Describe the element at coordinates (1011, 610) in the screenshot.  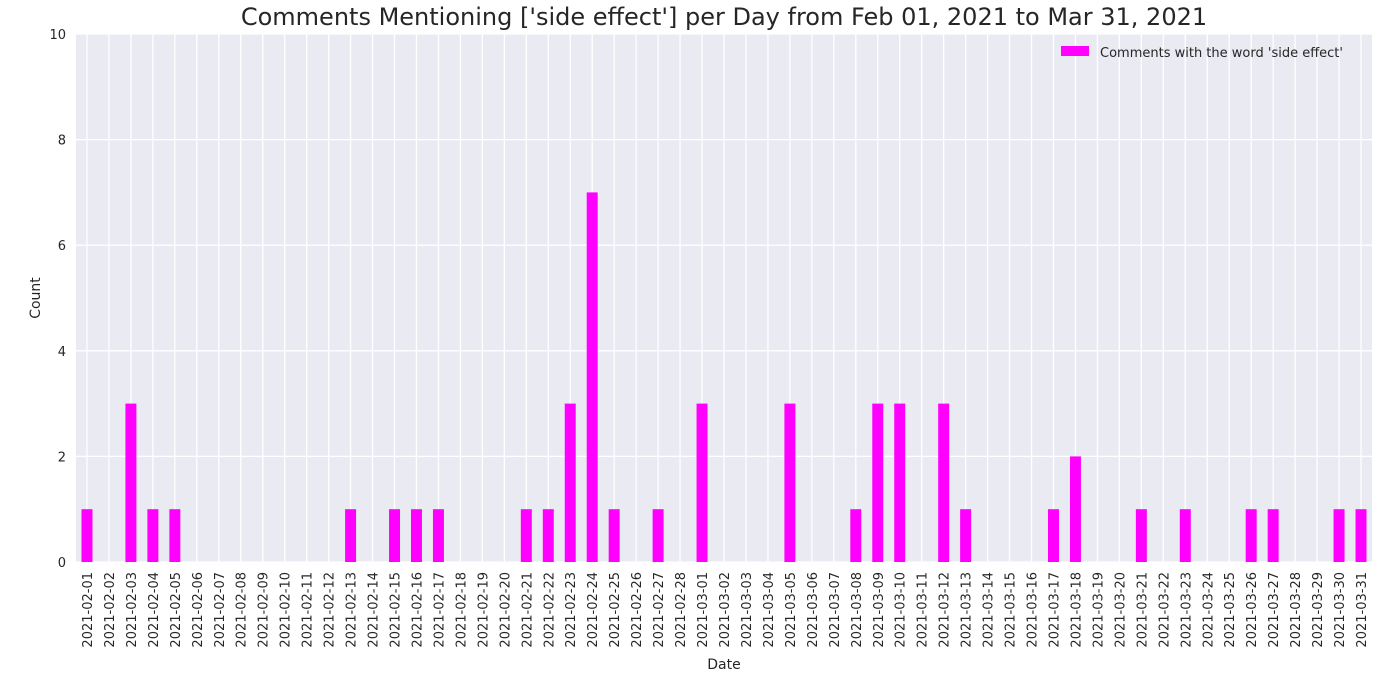
I see `x-tick-label: 2021-03-15` at that location.